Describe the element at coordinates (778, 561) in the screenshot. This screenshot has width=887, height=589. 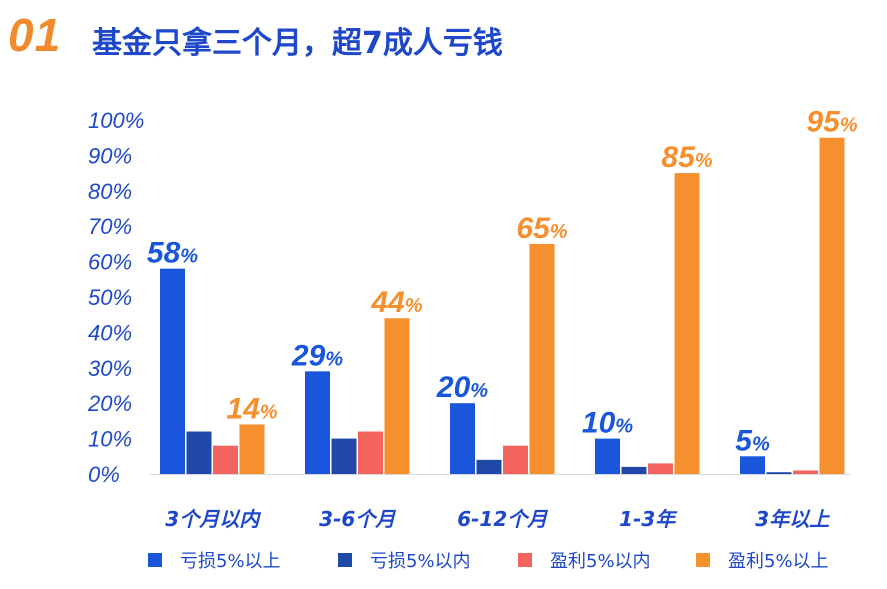
I see `legend-label: 盈利5%以上` at that location.